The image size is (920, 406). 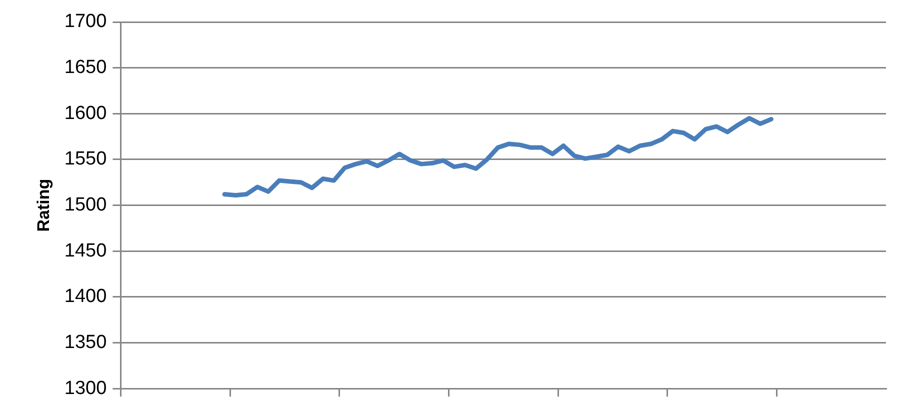 What do you see at coordinates (85, 159) in the screenshot?
I see `y-tick-label: 1550` at bounding box center [85, 159].